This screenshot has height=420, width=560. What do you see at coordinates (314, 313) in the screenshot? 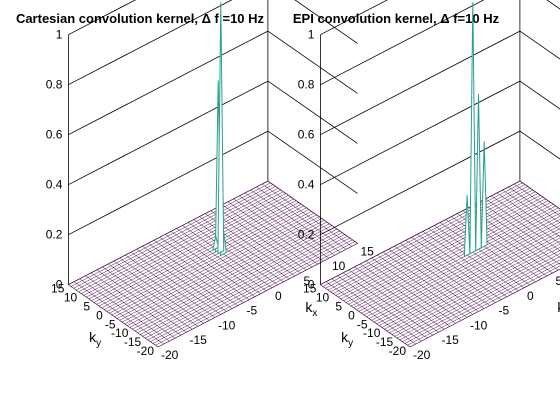
I see `x-axis-label-sub: x` at bounding box center [314, 313].